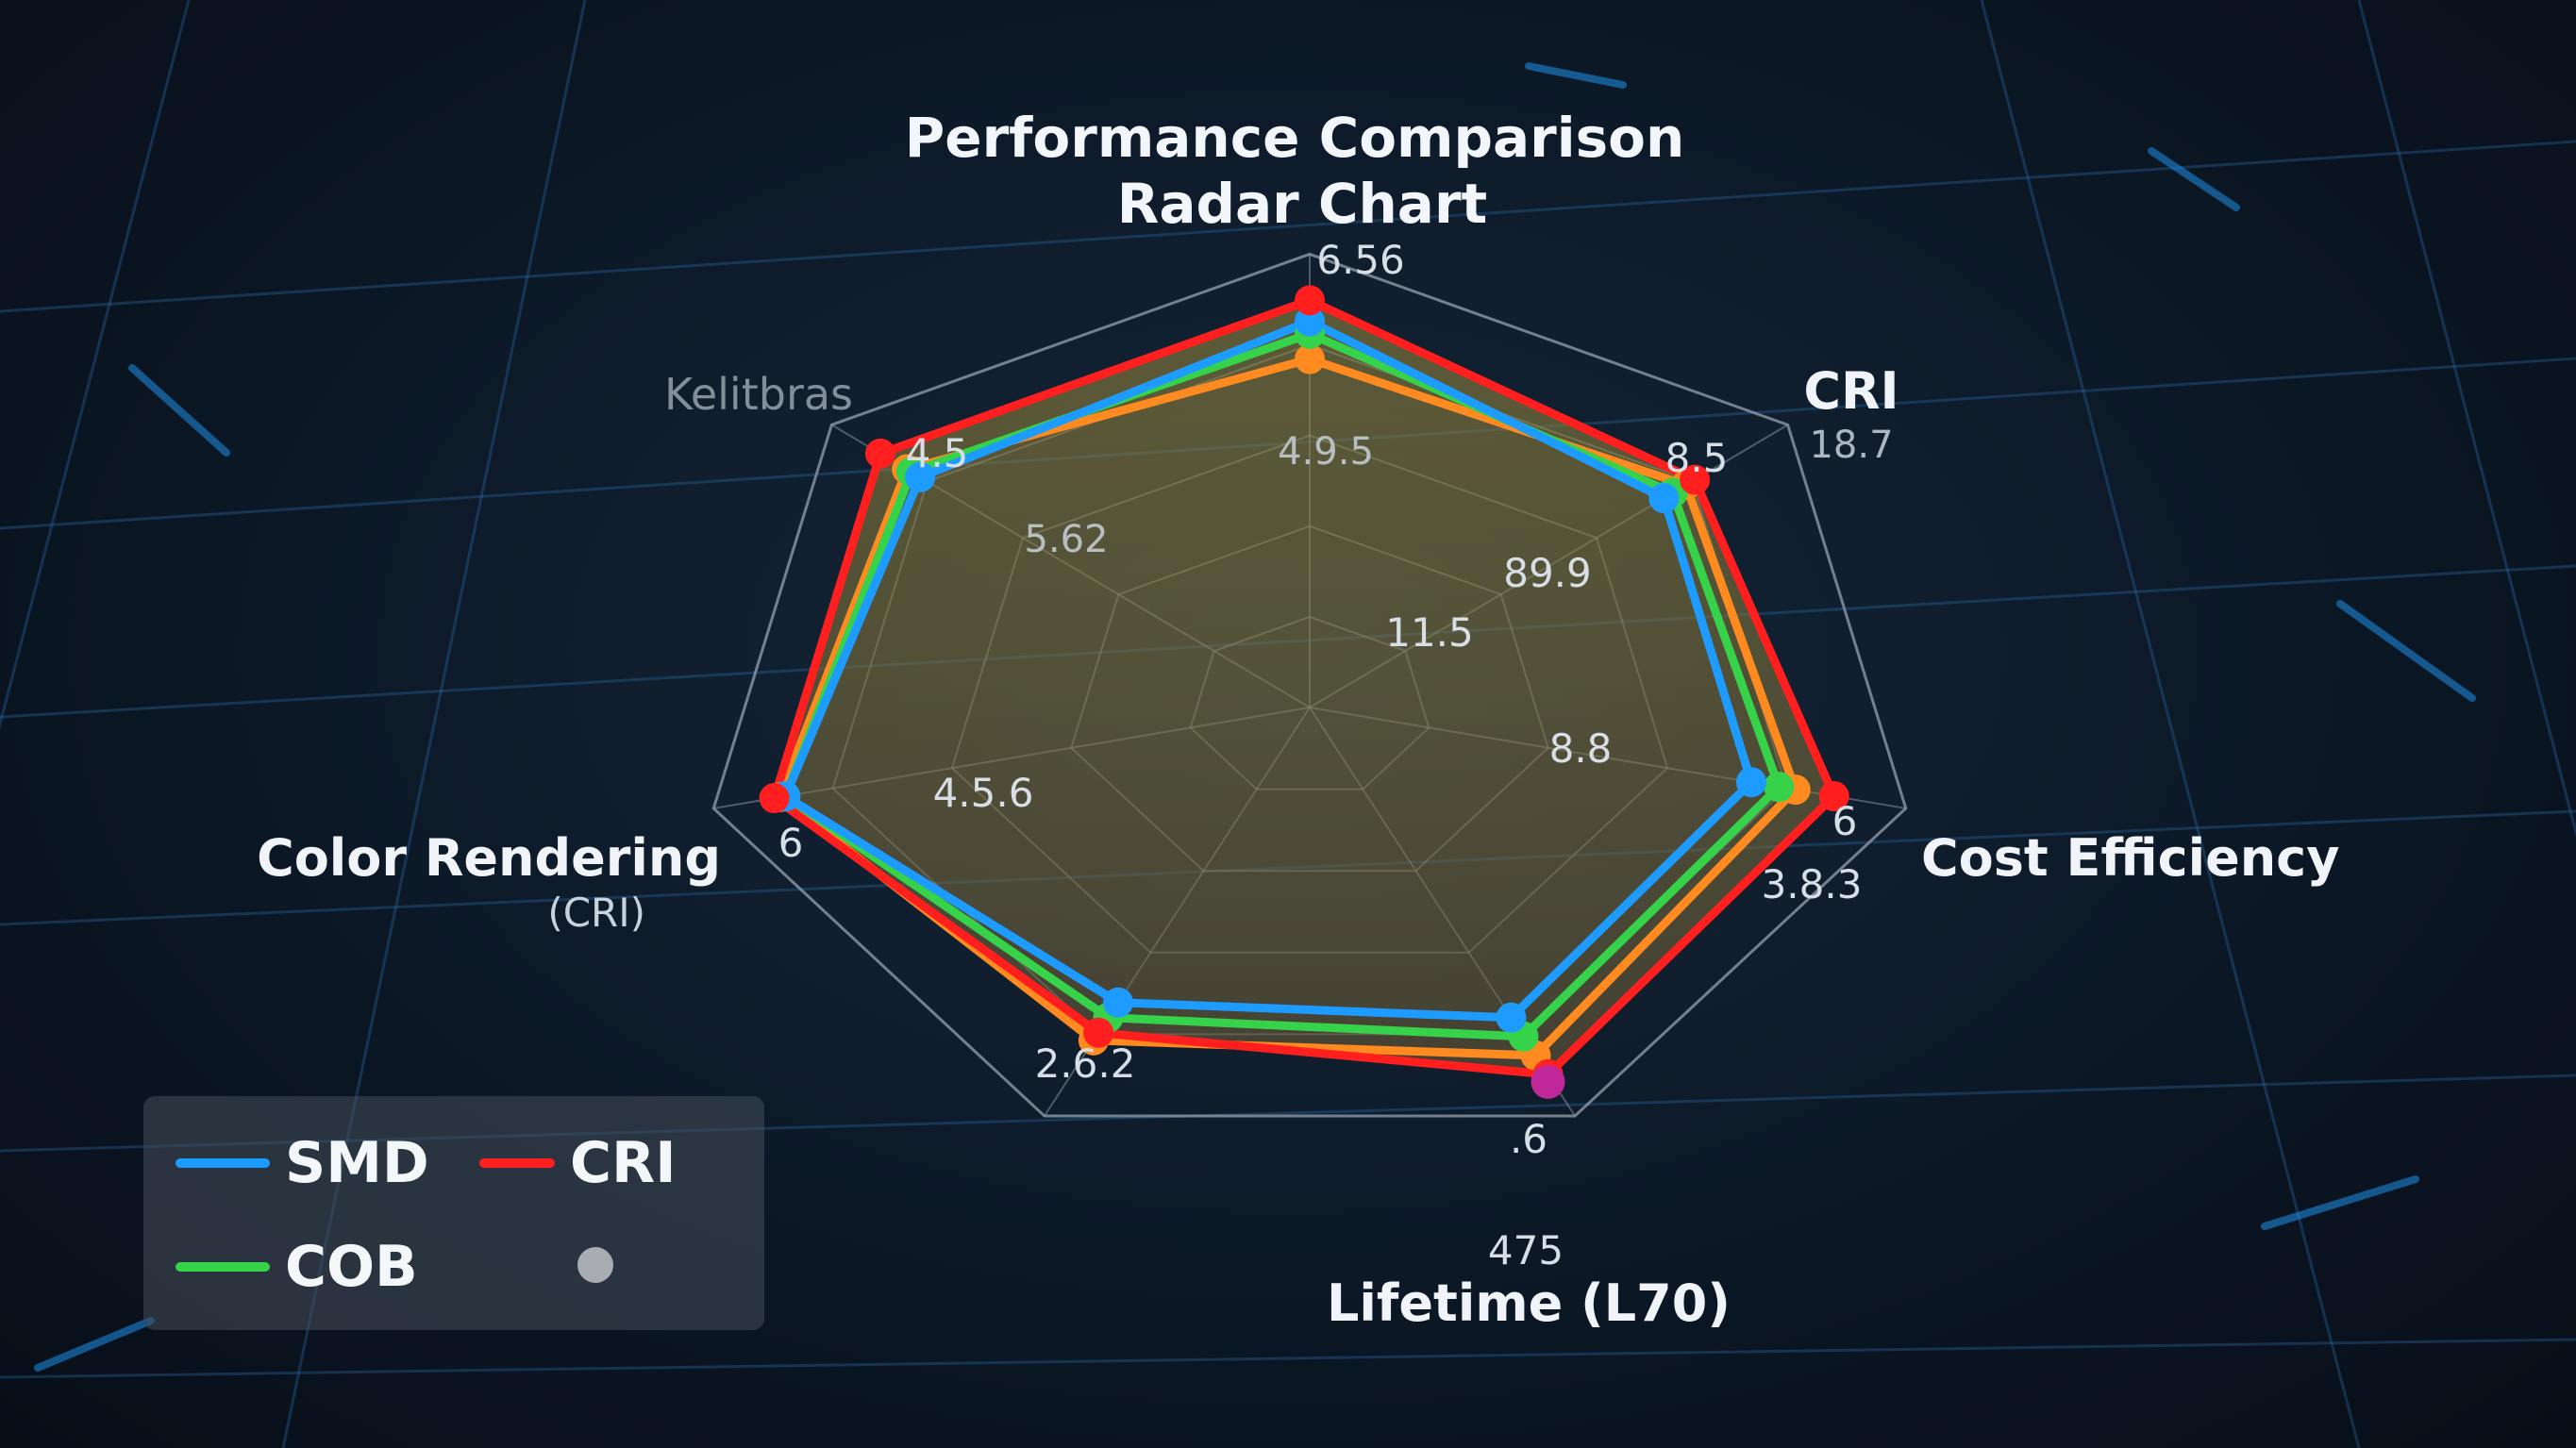  What do you see at coordinates (1429, 632) in the screenshot?
I see `value-label: 11.5` at bounding box center [1429, 632].